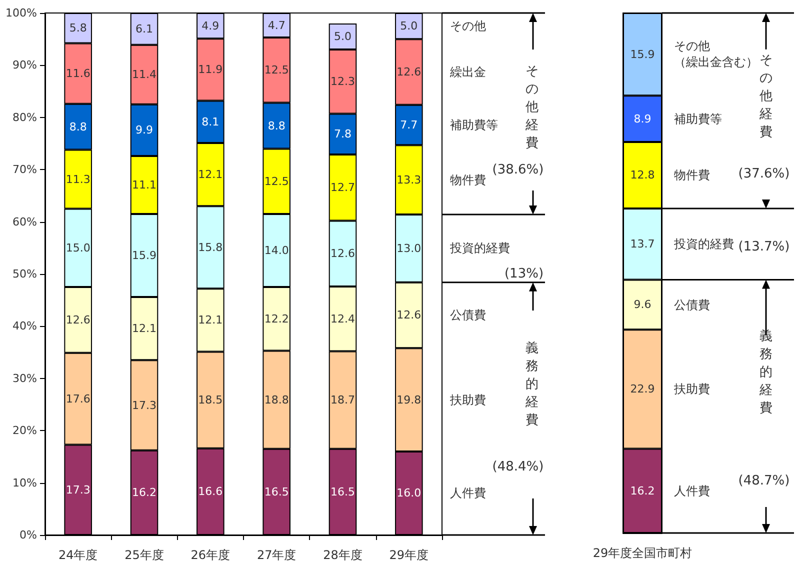  Describe the element at coordinates (78, 28) in the screenshot. I see `data-label: 5.8` at that location.